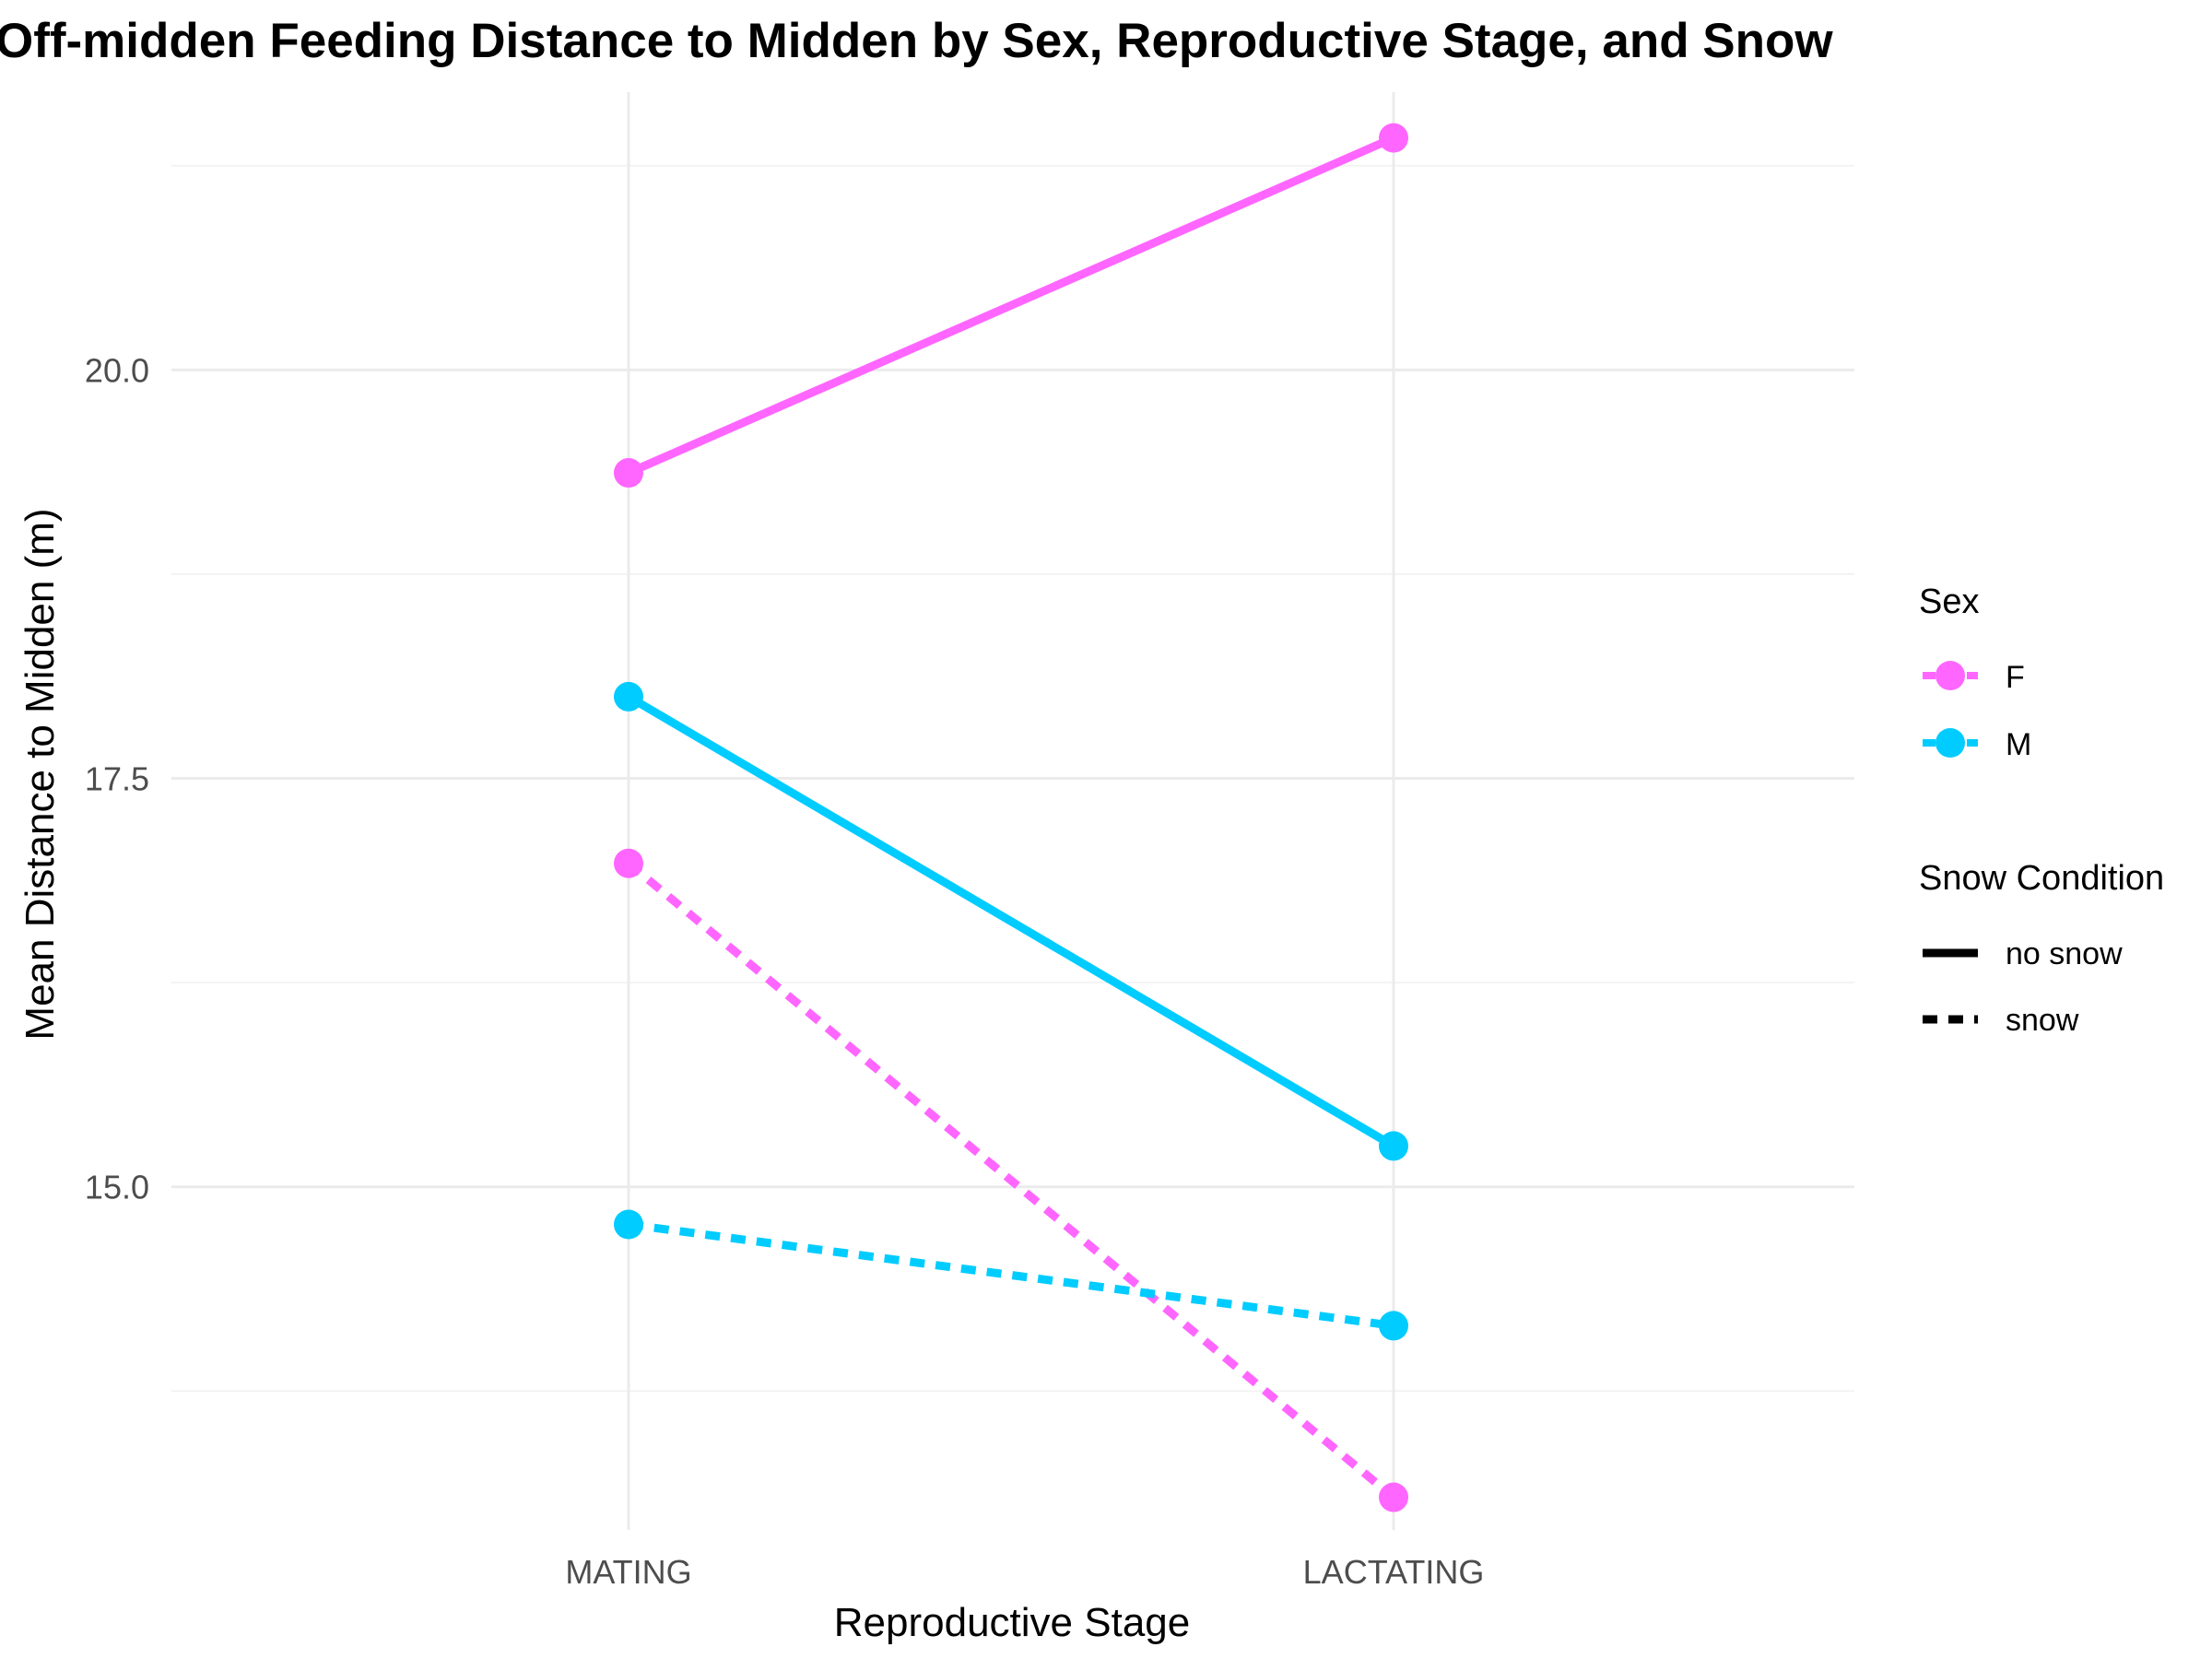  I want to click on x-axis-title: Reproductive Stage, so click(1012, 1622).